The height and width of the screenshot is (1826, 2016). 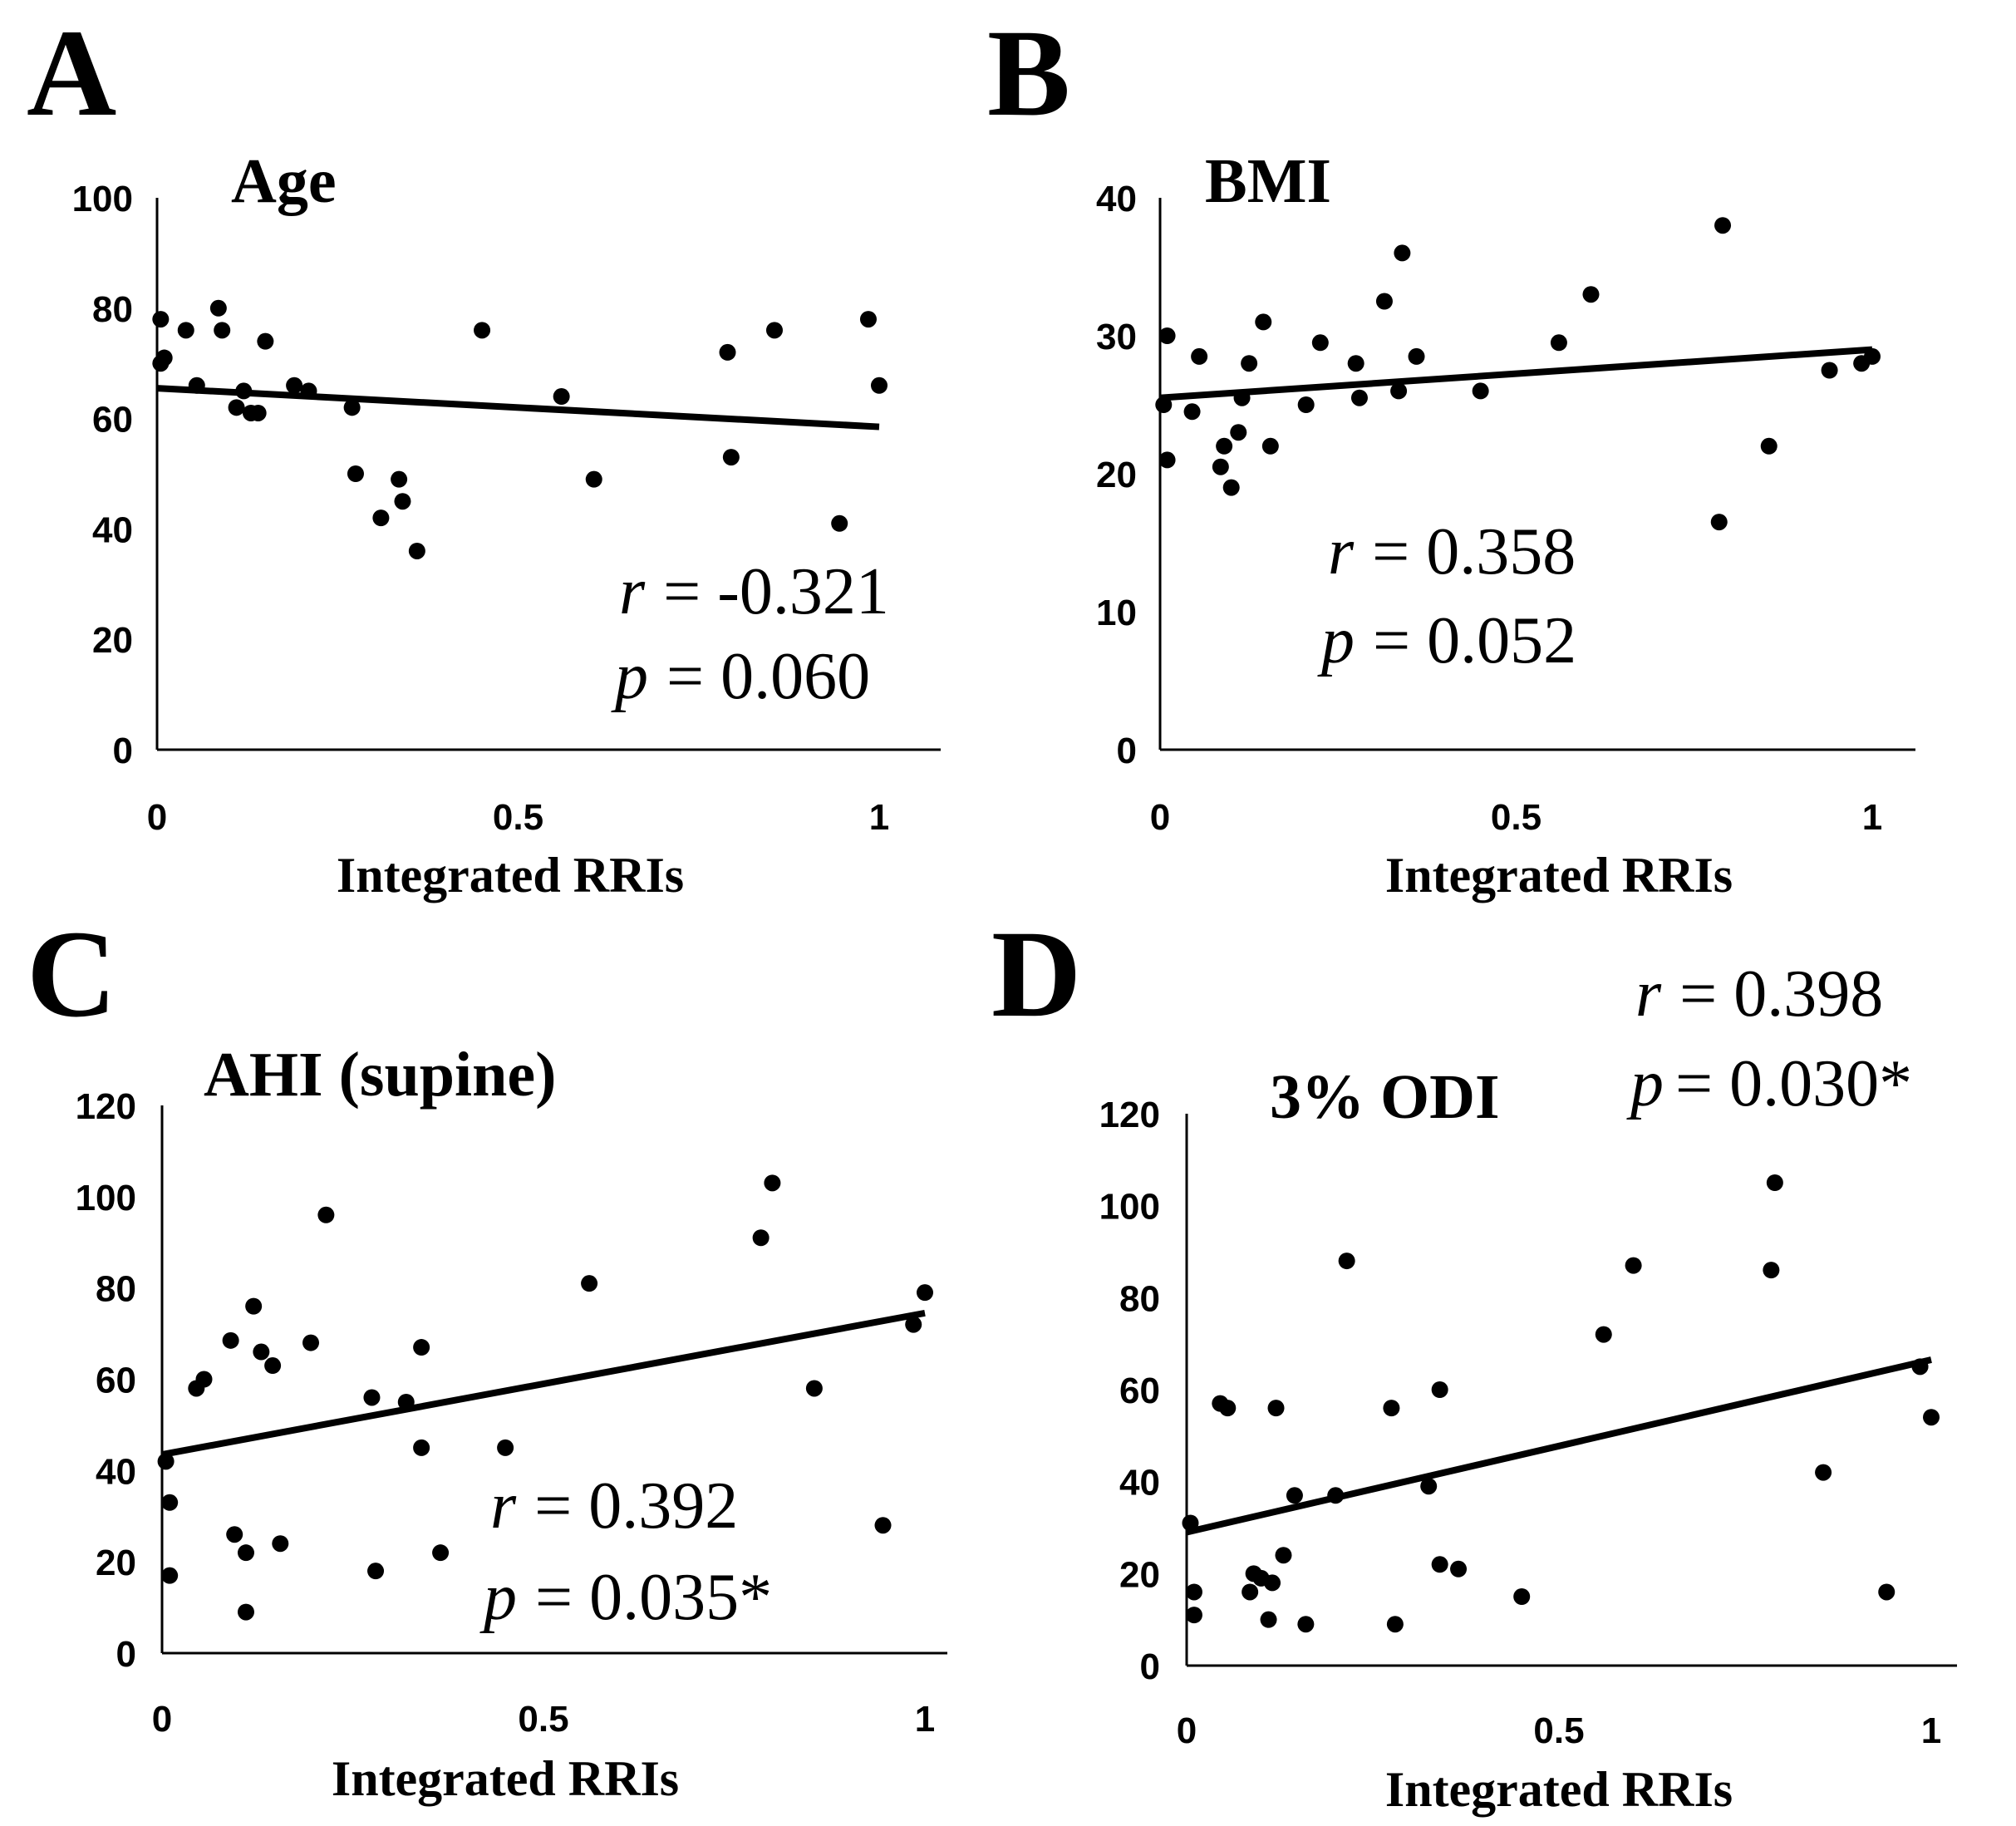 I want to click on stat-r-value: = 0.392, so click(x=636, y=1506).